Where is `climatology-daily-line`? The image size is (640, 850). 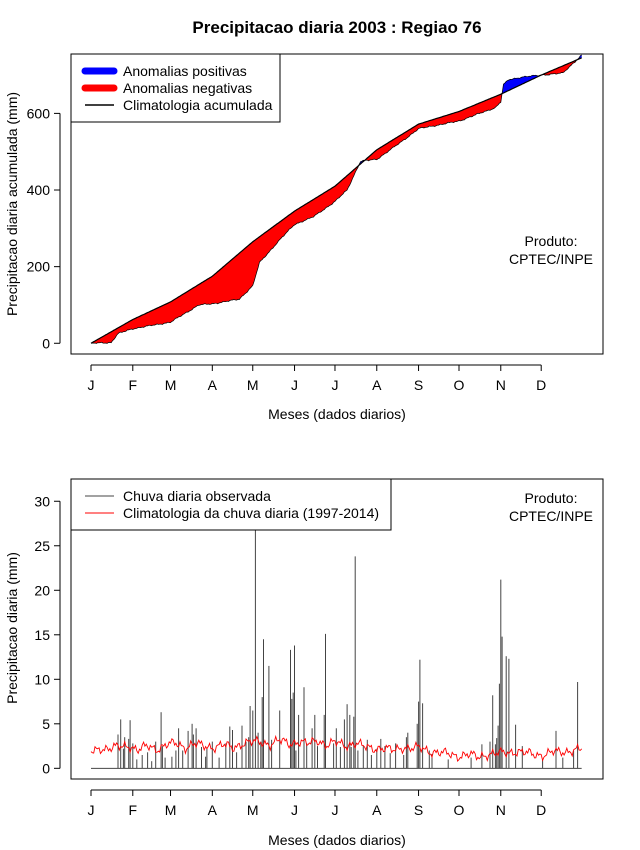 climatology-daily-line is located at coordinates (336, 748).